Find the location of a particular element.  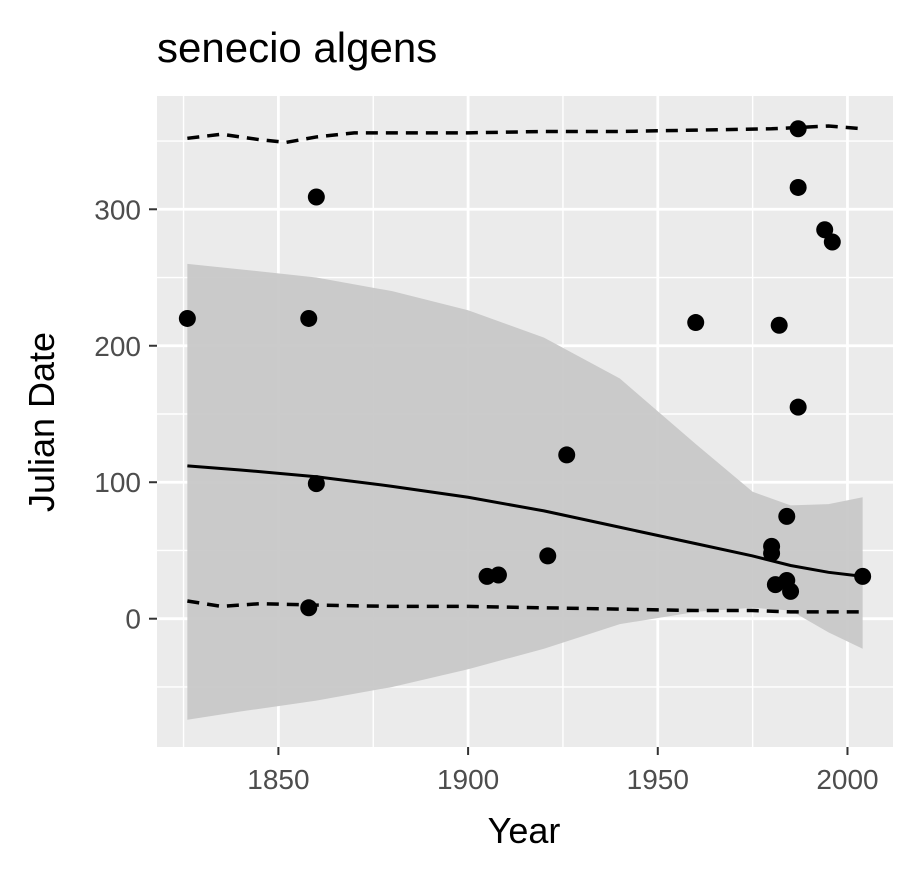

y-tick-label: 300 is located at coordinates (117, 209).